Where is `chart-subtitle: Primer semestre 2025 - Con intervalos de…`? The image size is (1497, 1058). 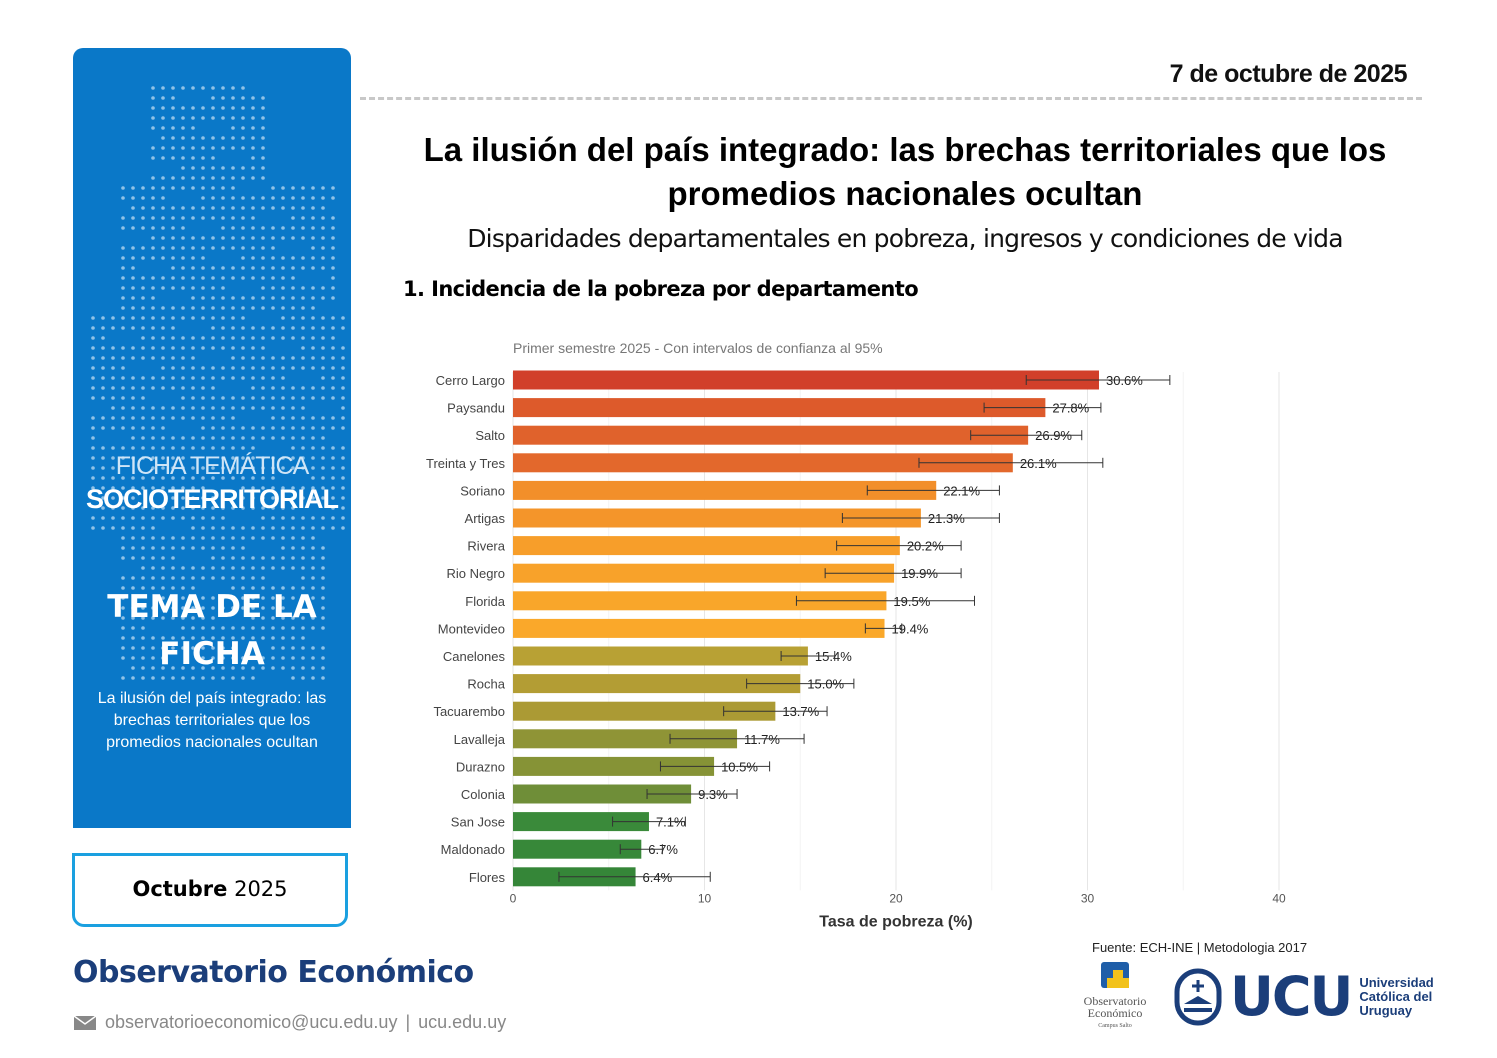
chart-subtitle: Primer semestre 2025 - Con intervalos de… is located at coordinates (698, 348).